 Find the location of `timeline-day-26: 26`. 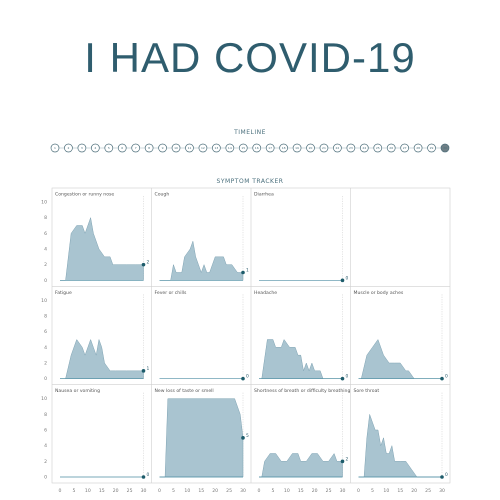

timeline-day-26: 26 is located at coordinates (391, 148).